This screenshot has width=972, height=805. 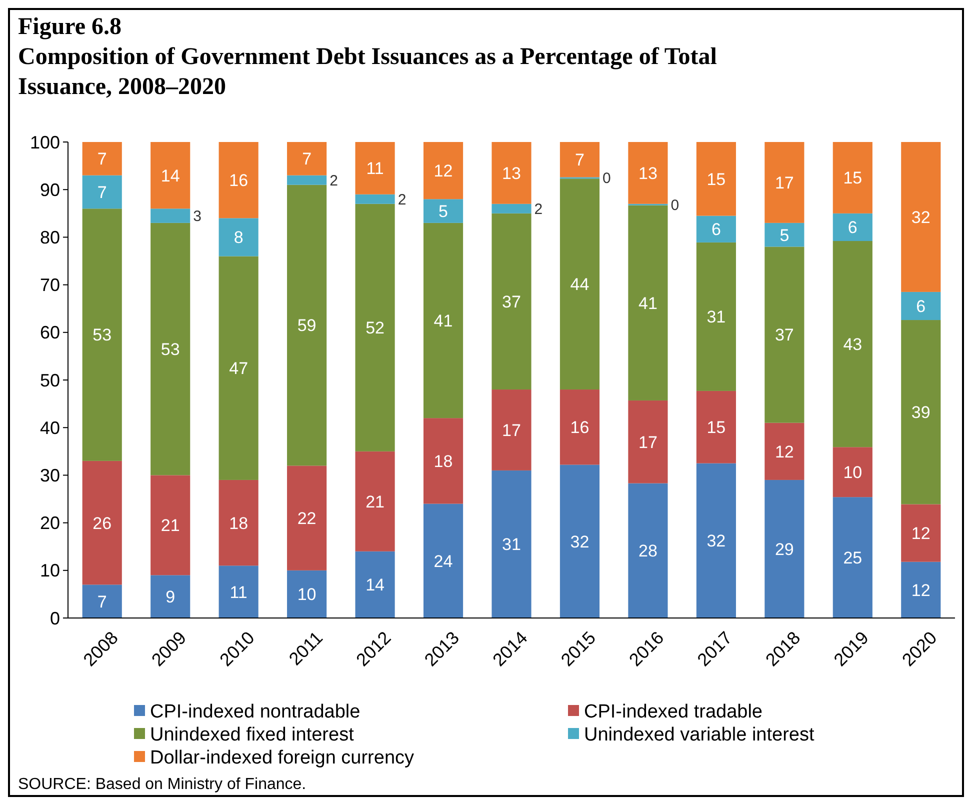 I want to click on data-label: 47, so click(x=238, y=368).